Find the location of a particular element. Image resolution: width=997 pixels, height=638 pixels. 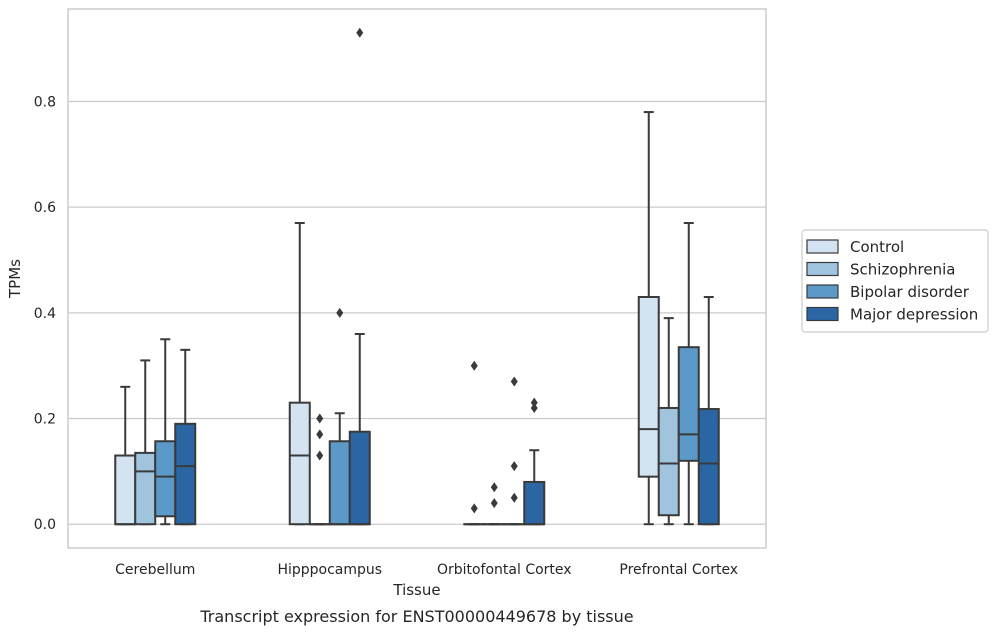

y-tick-label: 0.2 is located at coordinates (45, 420).